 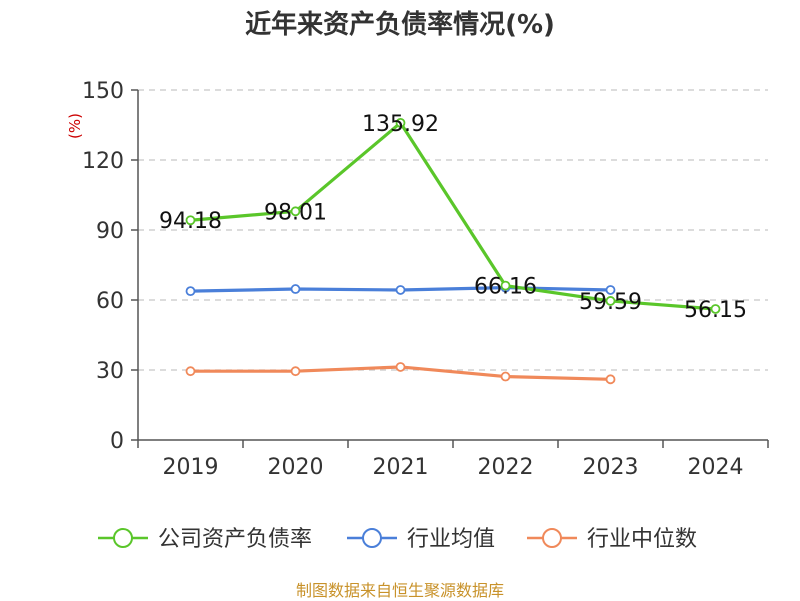 I want to click on legend-item: 行业中位数, so click(x=612, y=539).